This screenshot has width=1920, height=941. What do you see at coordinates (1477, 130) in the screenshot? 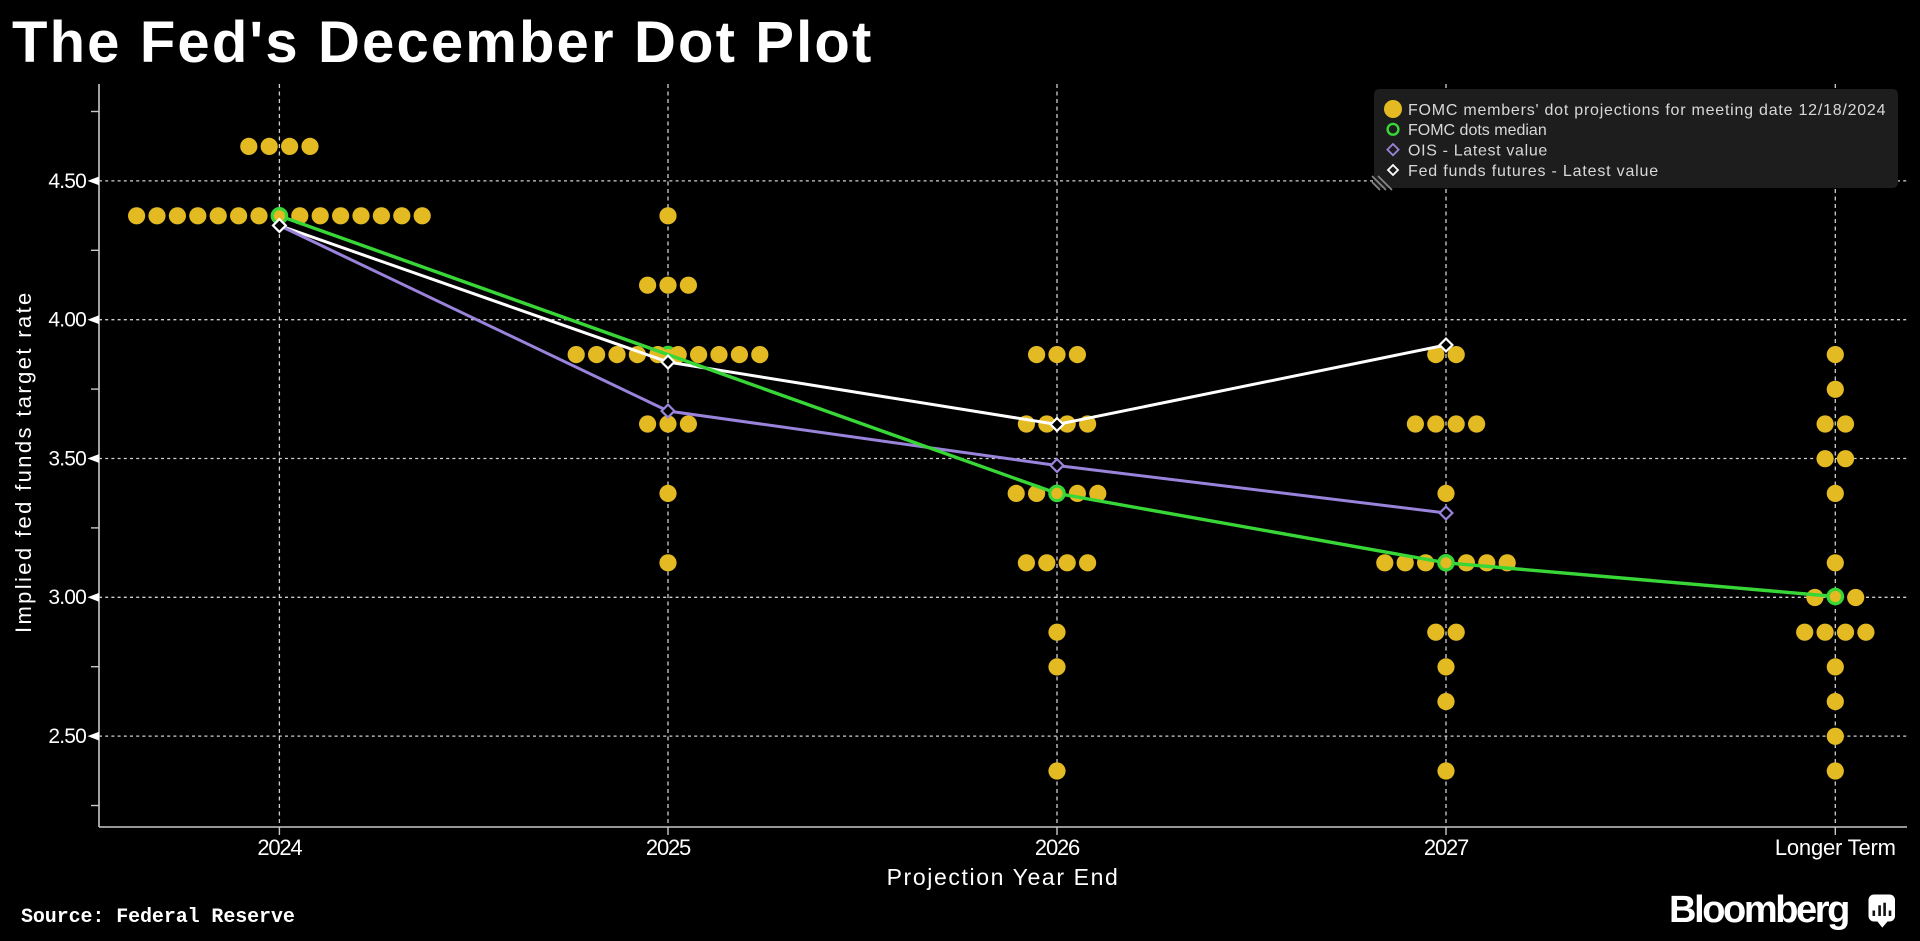
I see `svg-text: FOMC dots median` at bounding box center [1477, 130].